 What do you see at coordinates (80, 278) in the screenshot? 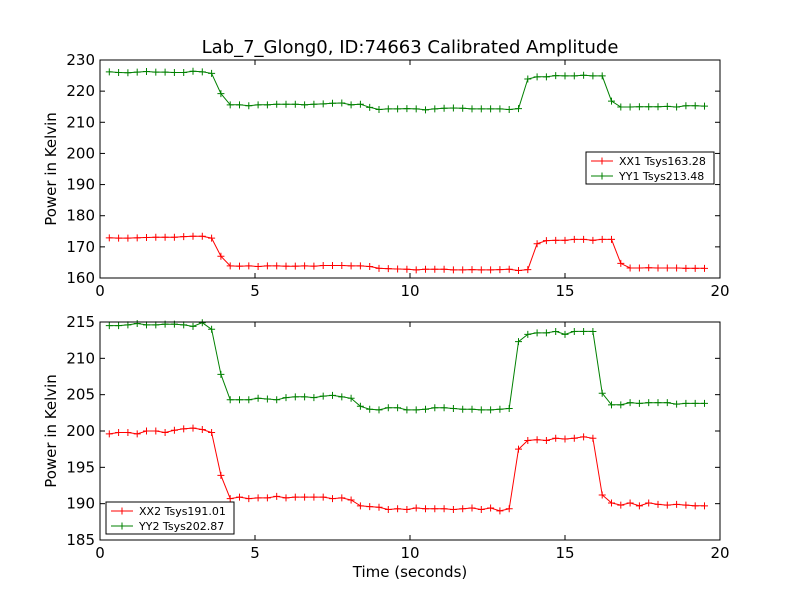
I see `y-tick-label: 160` at bounding box center [80, 278].